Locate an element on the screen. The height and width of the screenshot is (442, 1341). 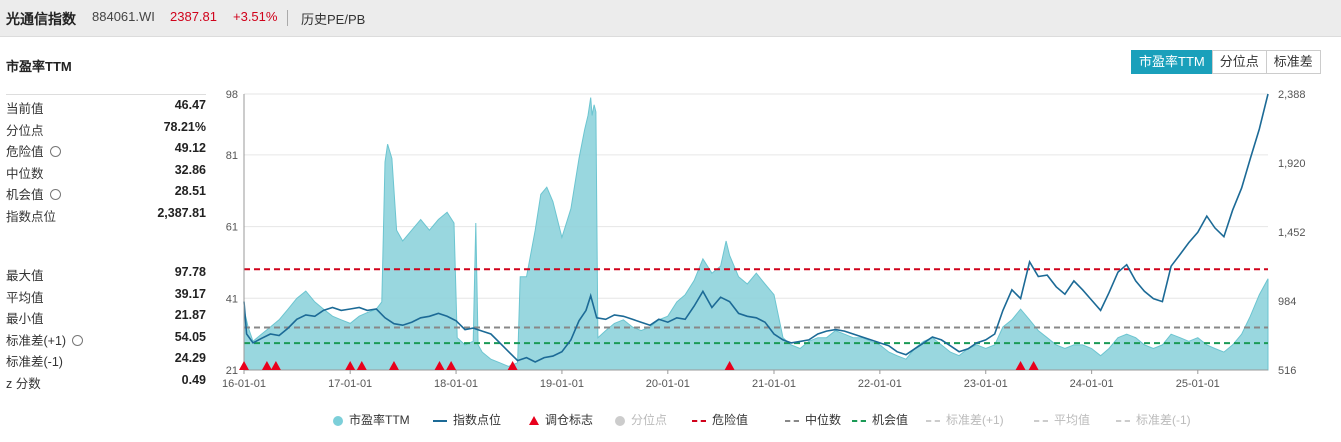
tab-pe-ttm: 市盈率TTM is located at coordinates (1172, 62).